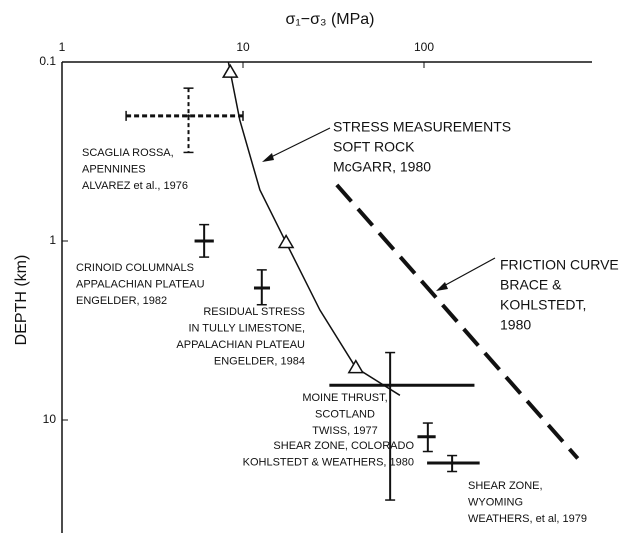  What do you see at coordinates (135, 186) in the screenshot?
I see `annotation: ALVAREZ et al., 1976` at bounding box center [135, 186].